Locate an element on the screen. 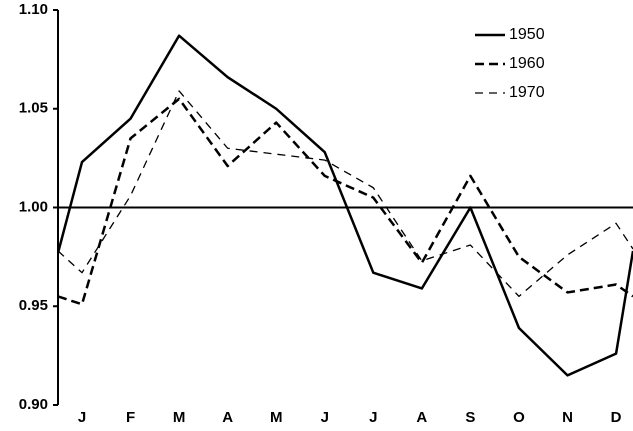  y-tick-label: 0.95 is located at coordinates (33, 305).